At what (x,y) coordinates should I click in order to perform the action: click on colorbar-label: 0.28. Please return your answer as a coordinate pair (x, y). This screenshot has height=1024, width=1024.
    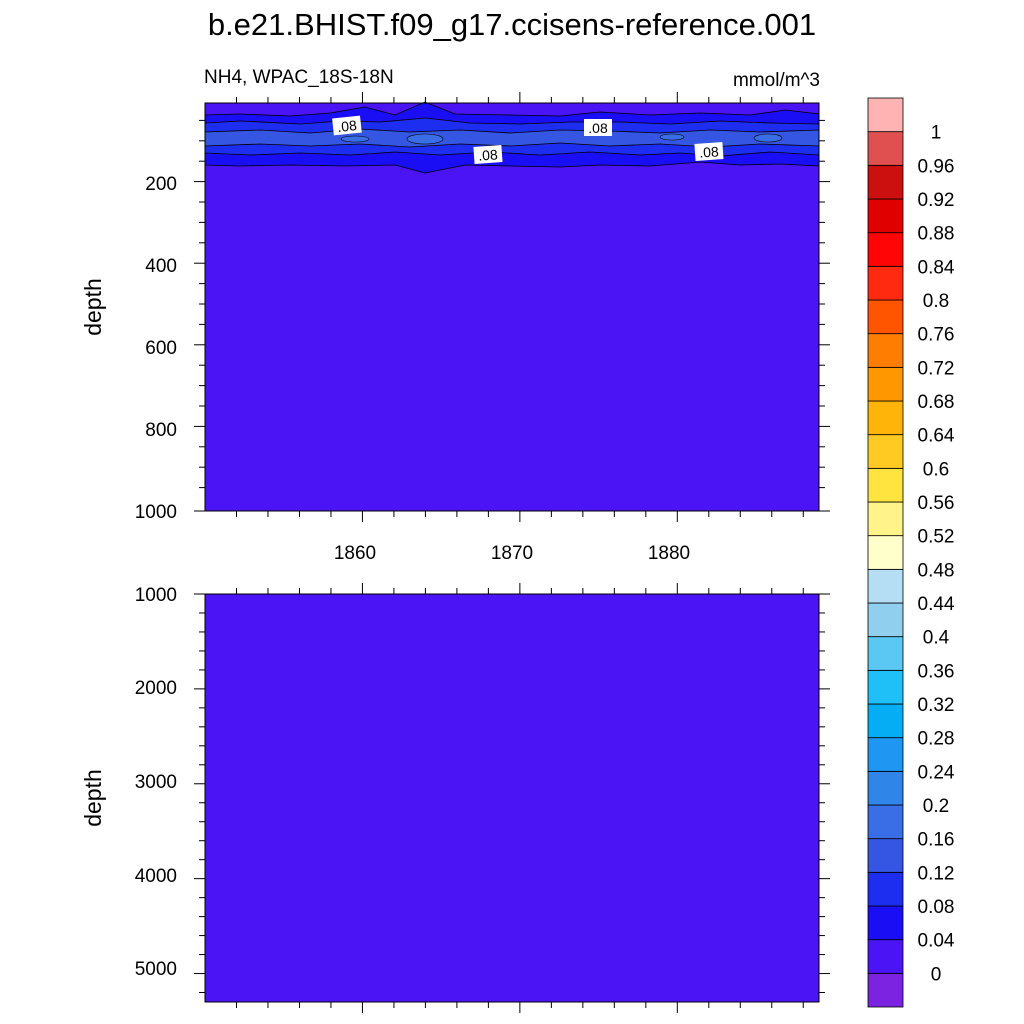
    Looking at the image, I should click on (936, 739).